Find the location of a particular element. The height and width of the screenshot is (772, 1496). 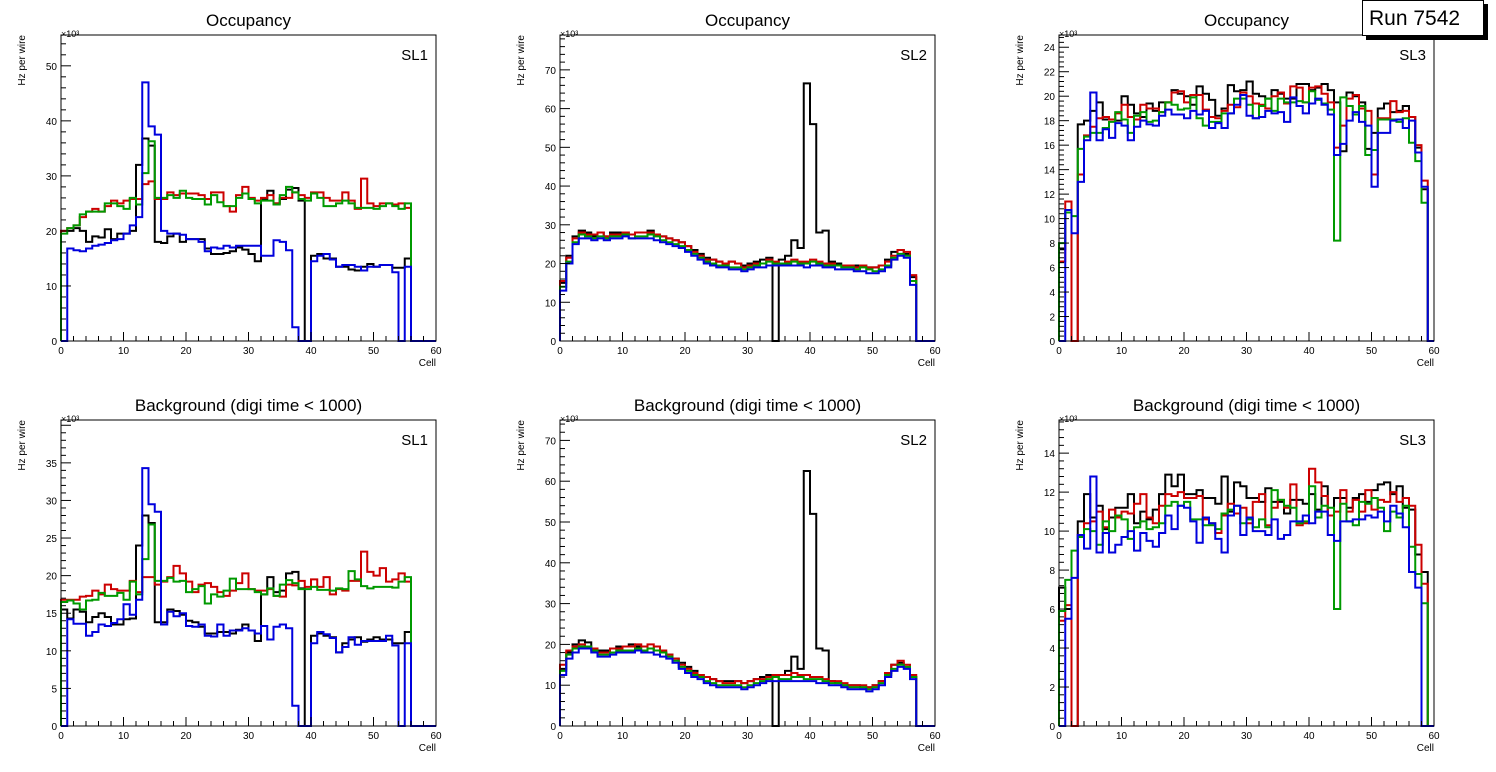

y-tick-label: 5 is located at coordinates (54, 689).